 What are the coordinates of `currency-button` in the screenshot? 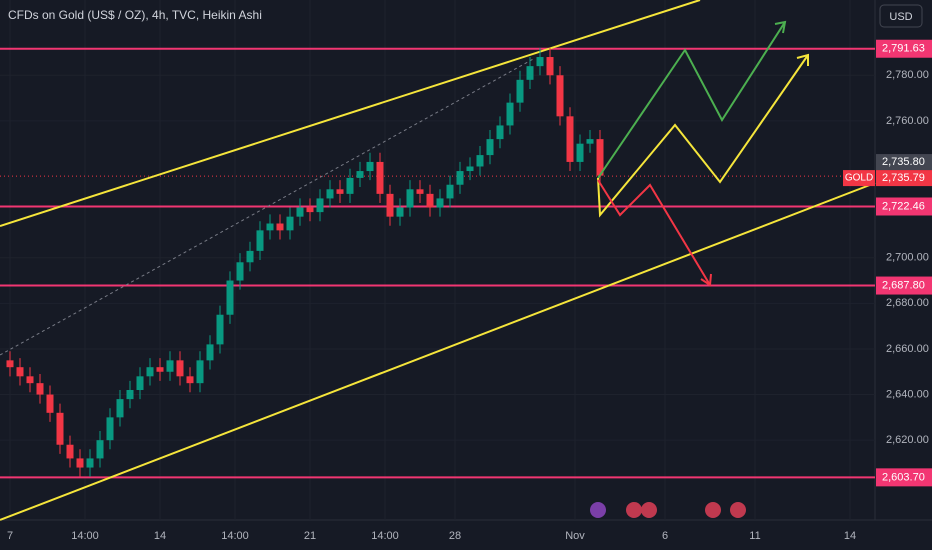 It's located at (901, 16).